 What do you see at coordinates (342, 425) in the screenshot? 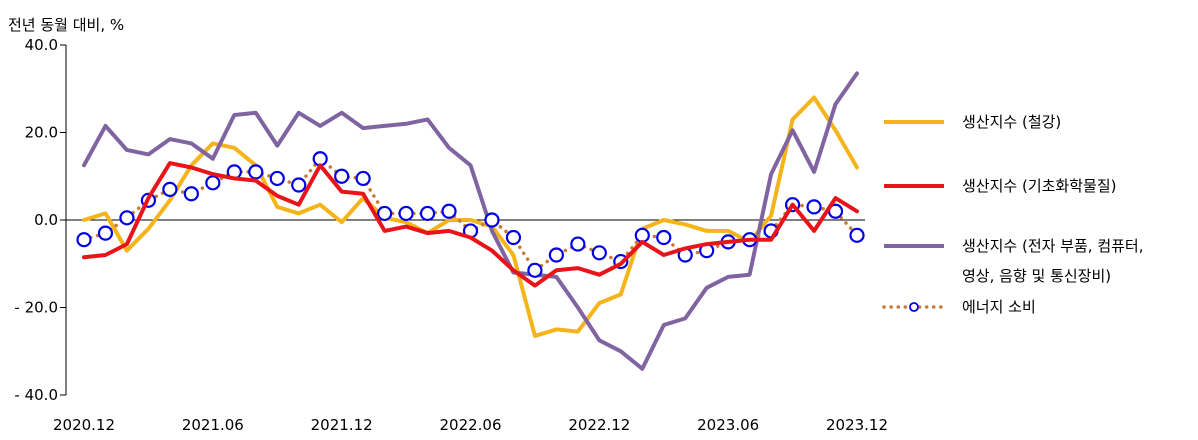
I see `x-tick-label: 2021.12` at bounding box center [342, 425].